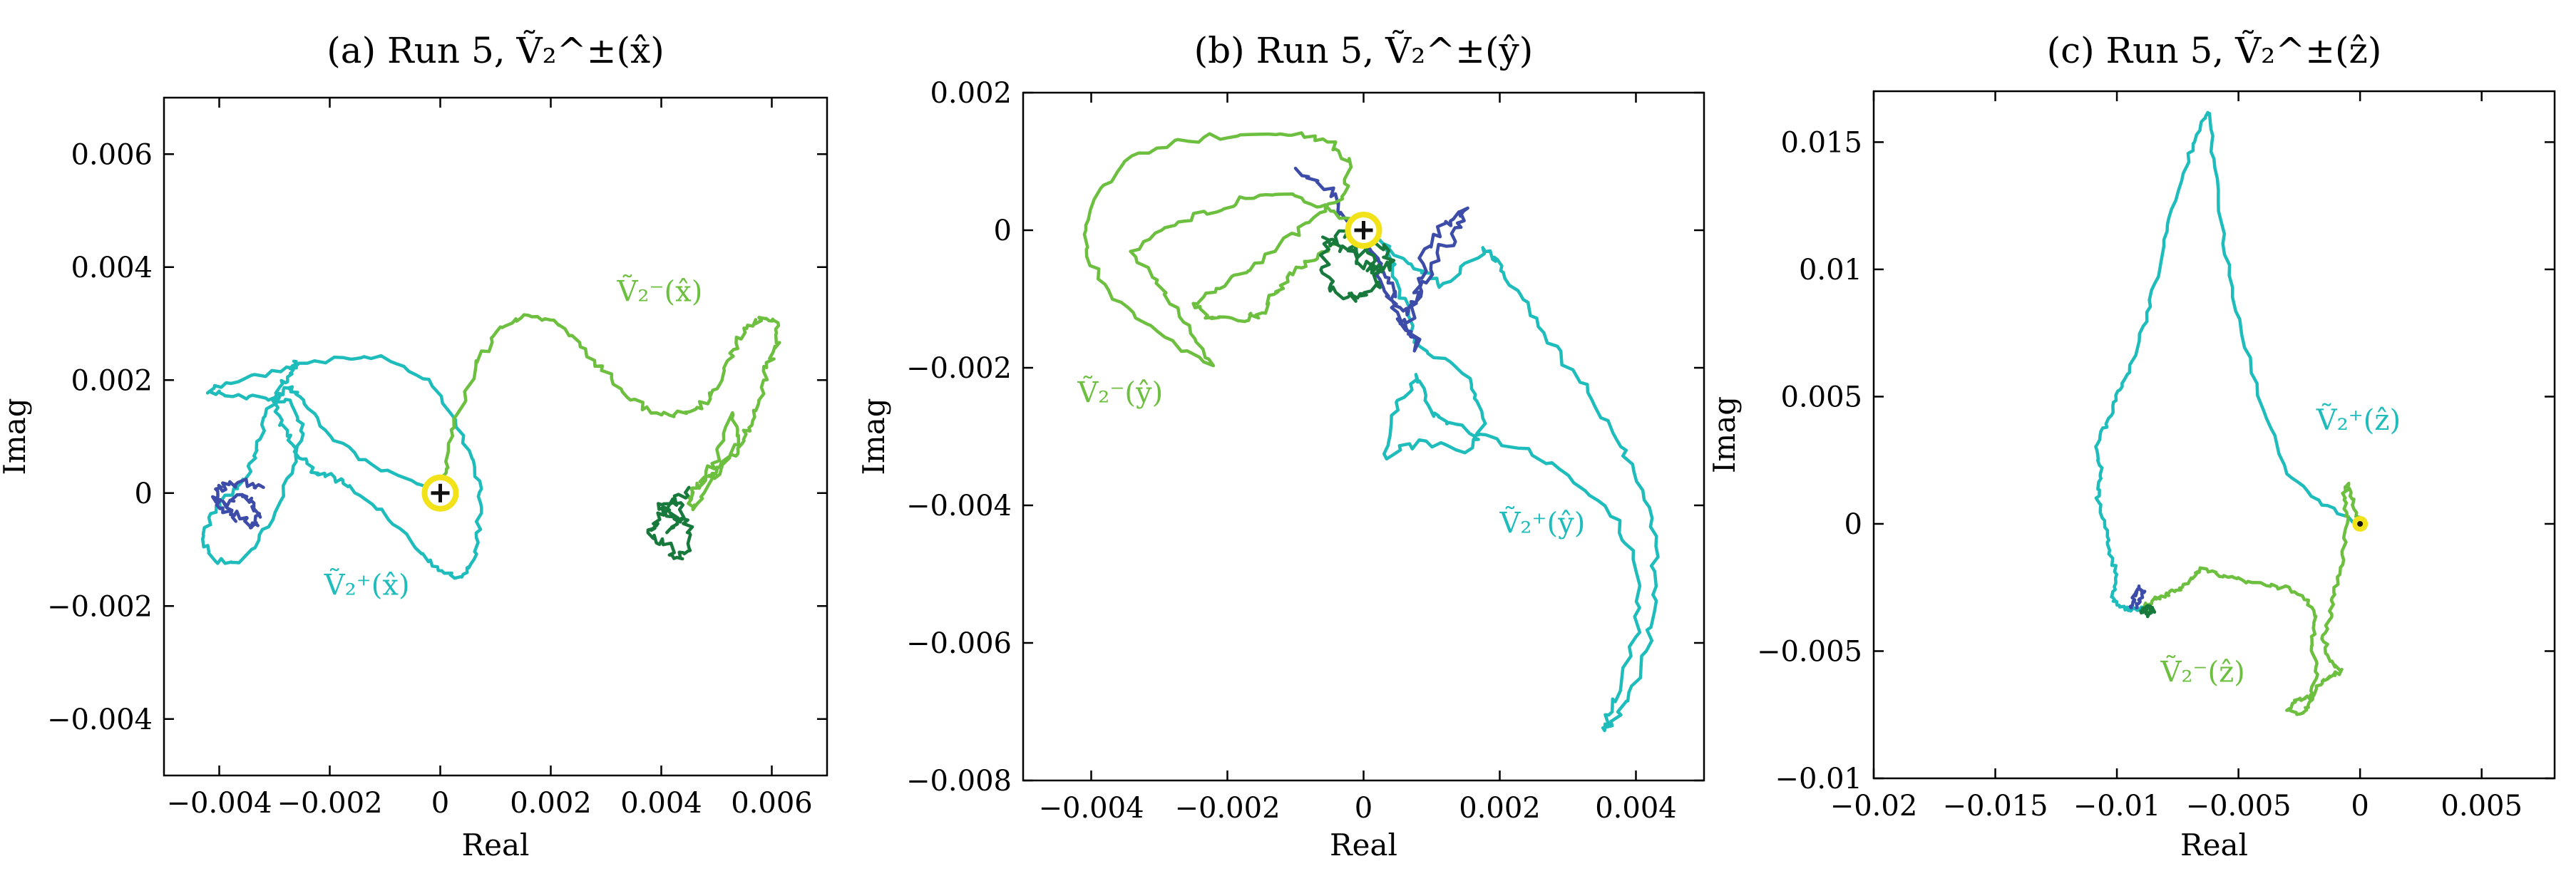  I want to click on panel-title: (a) Run 5, Ṽ₂^±(x̂), so click(495, 50).